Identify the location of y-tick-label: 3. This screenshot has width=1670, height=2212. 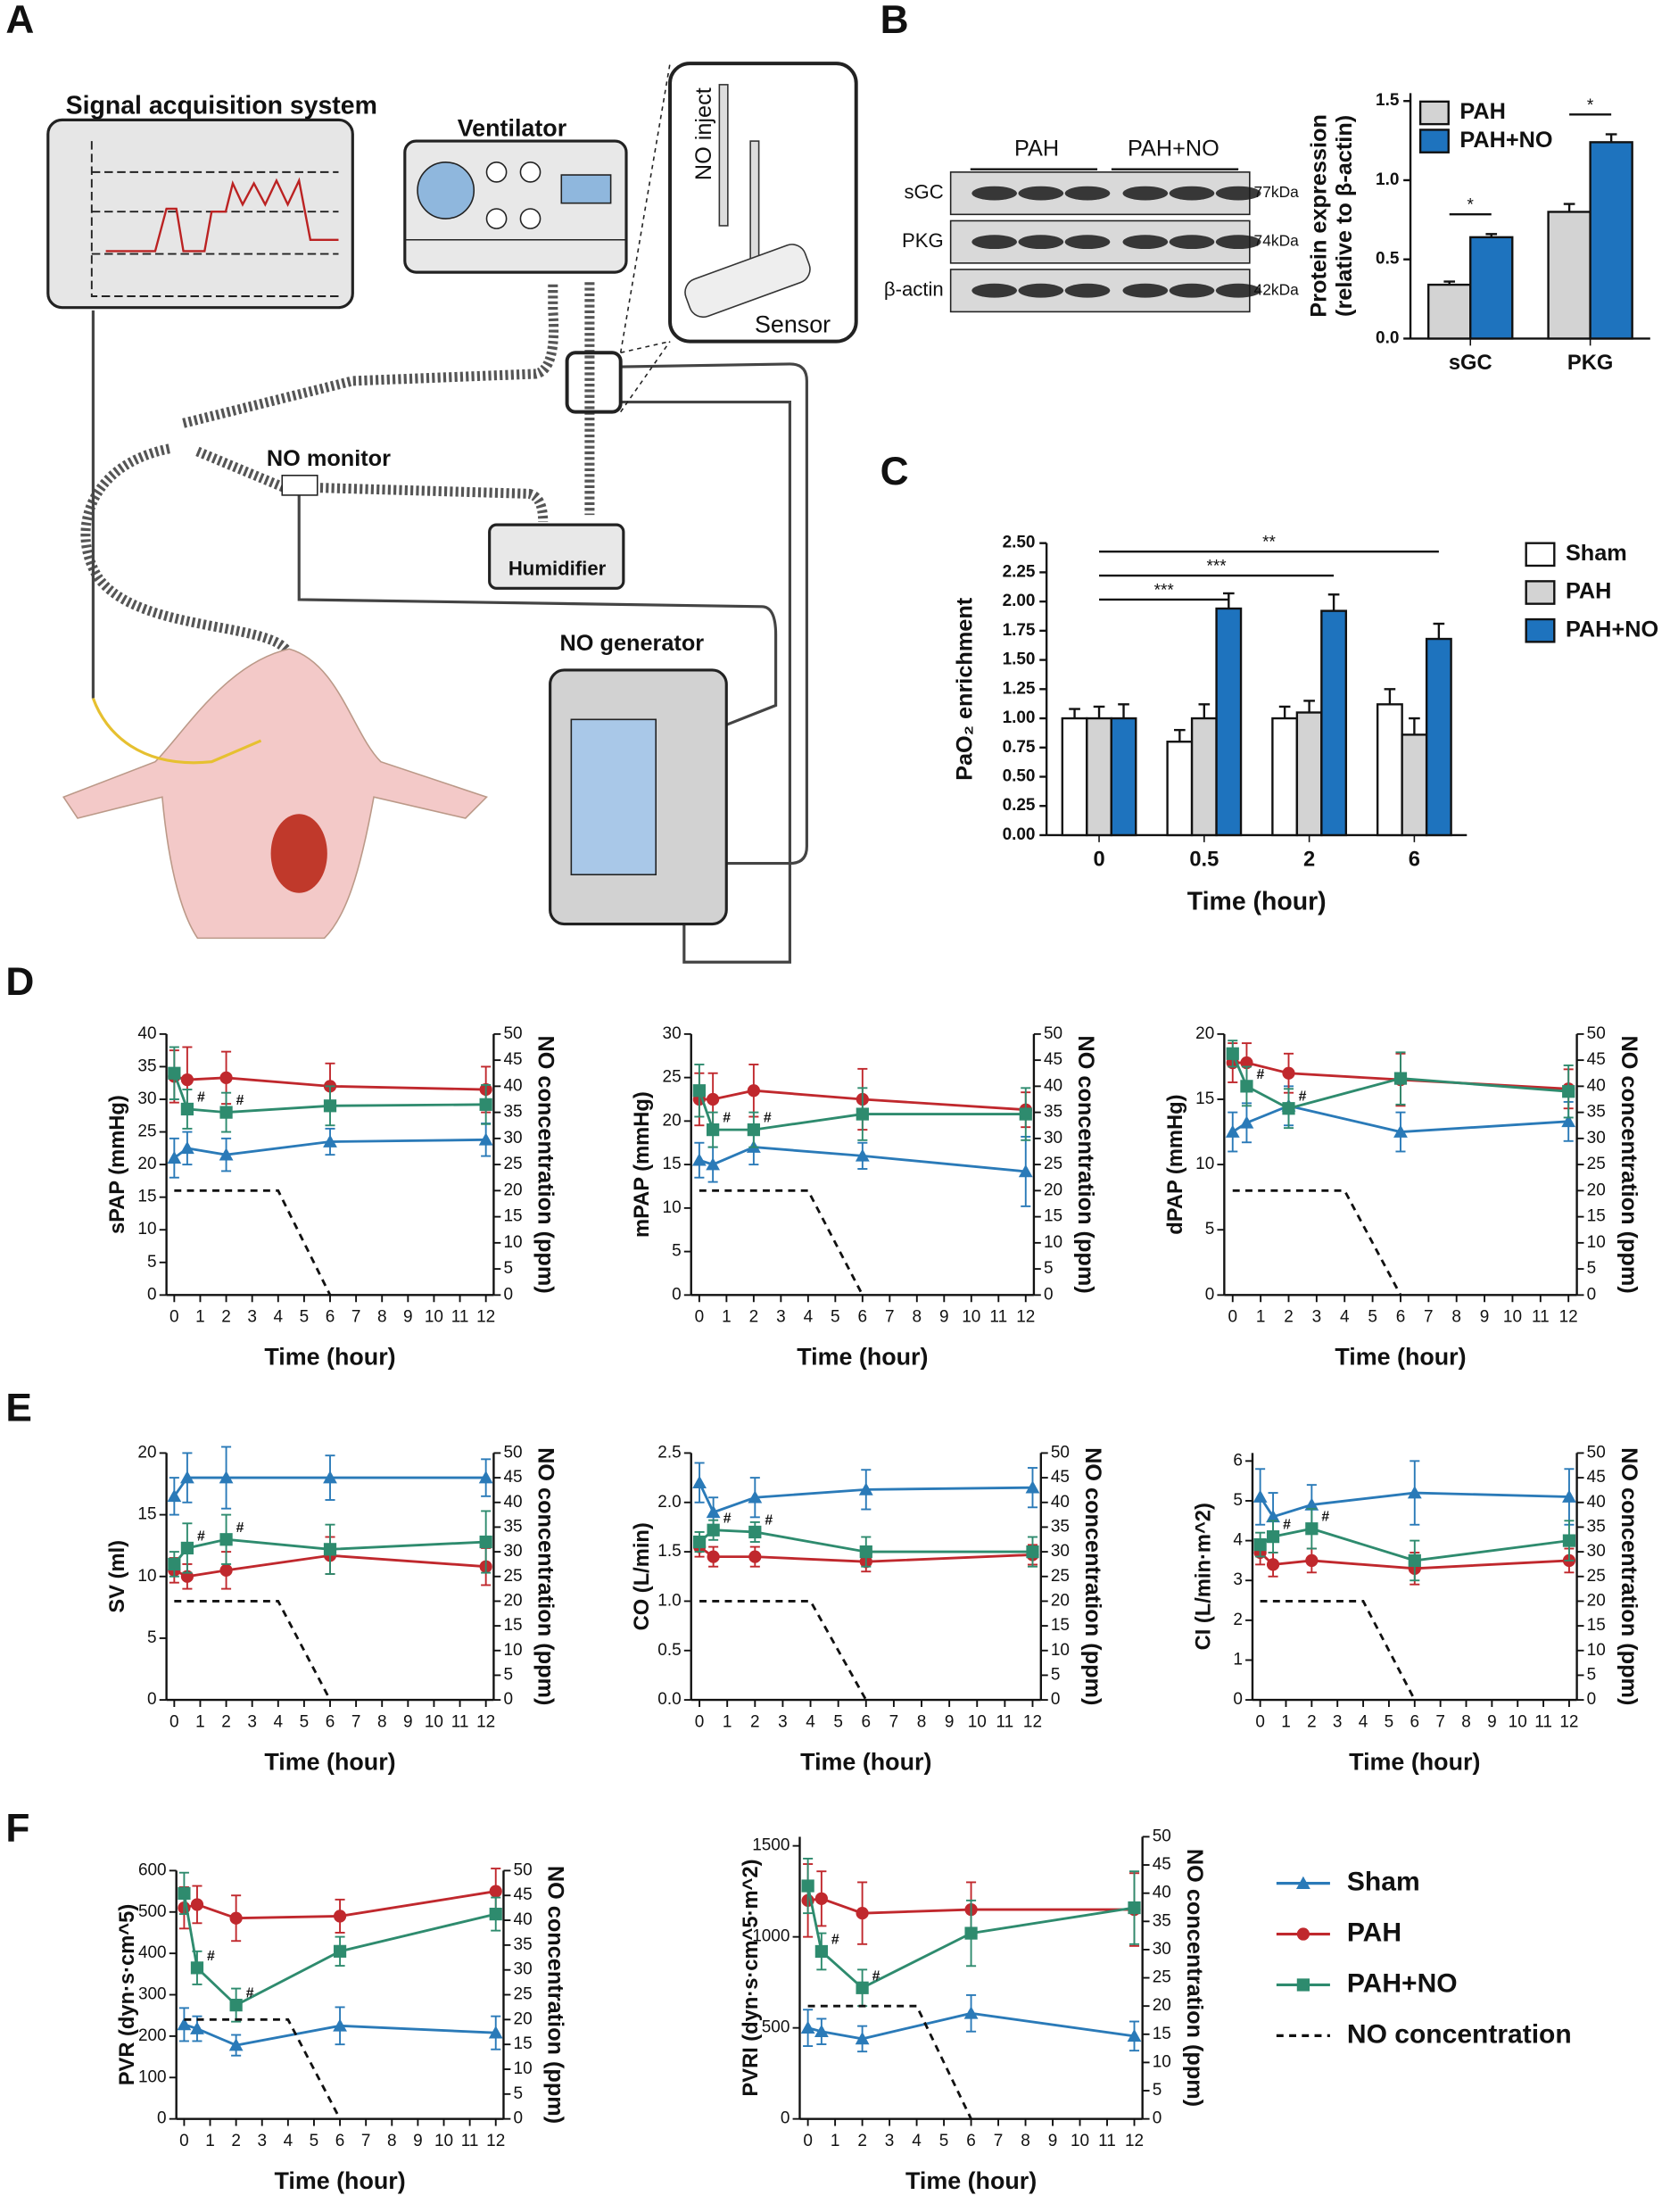
(1238, 1580).